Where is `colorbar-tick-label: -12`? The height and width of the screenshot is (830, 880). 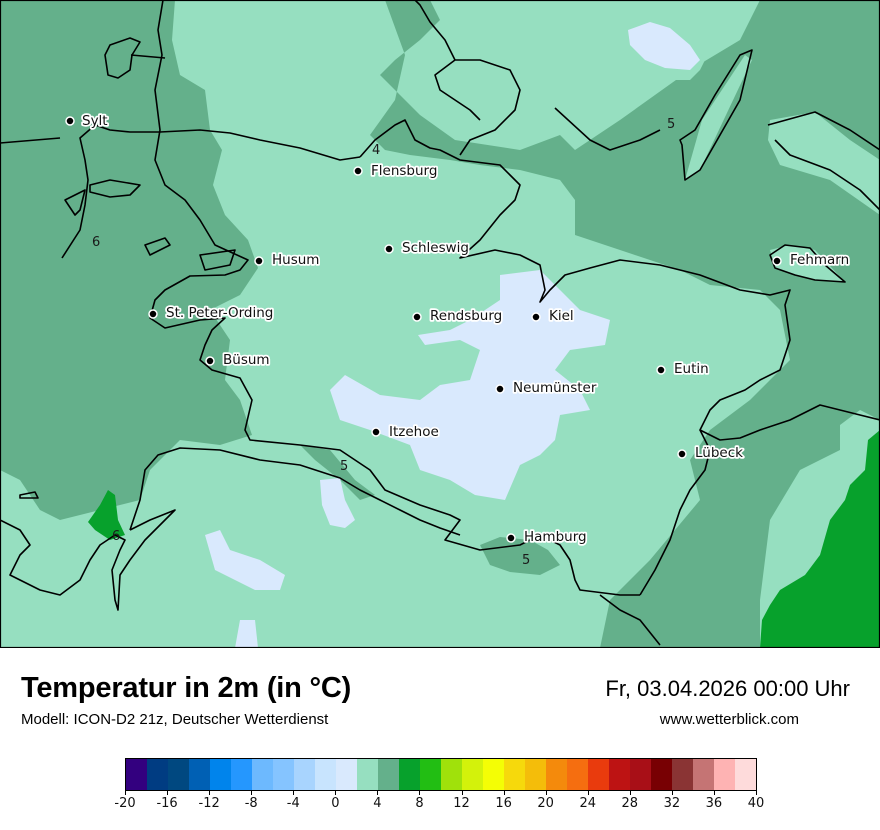 colorbar-tick-label: -12 is located at coordinates (209, 803).